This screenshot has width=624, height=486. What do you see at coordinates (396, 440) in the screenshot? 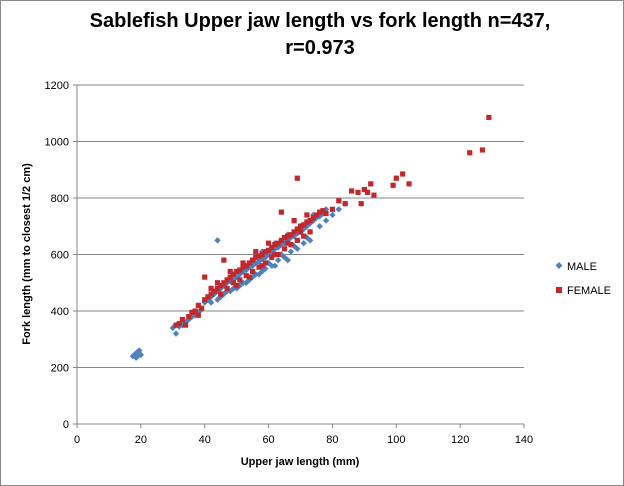
I see `x-tick-label: 100` at bounding box center [396, 440].